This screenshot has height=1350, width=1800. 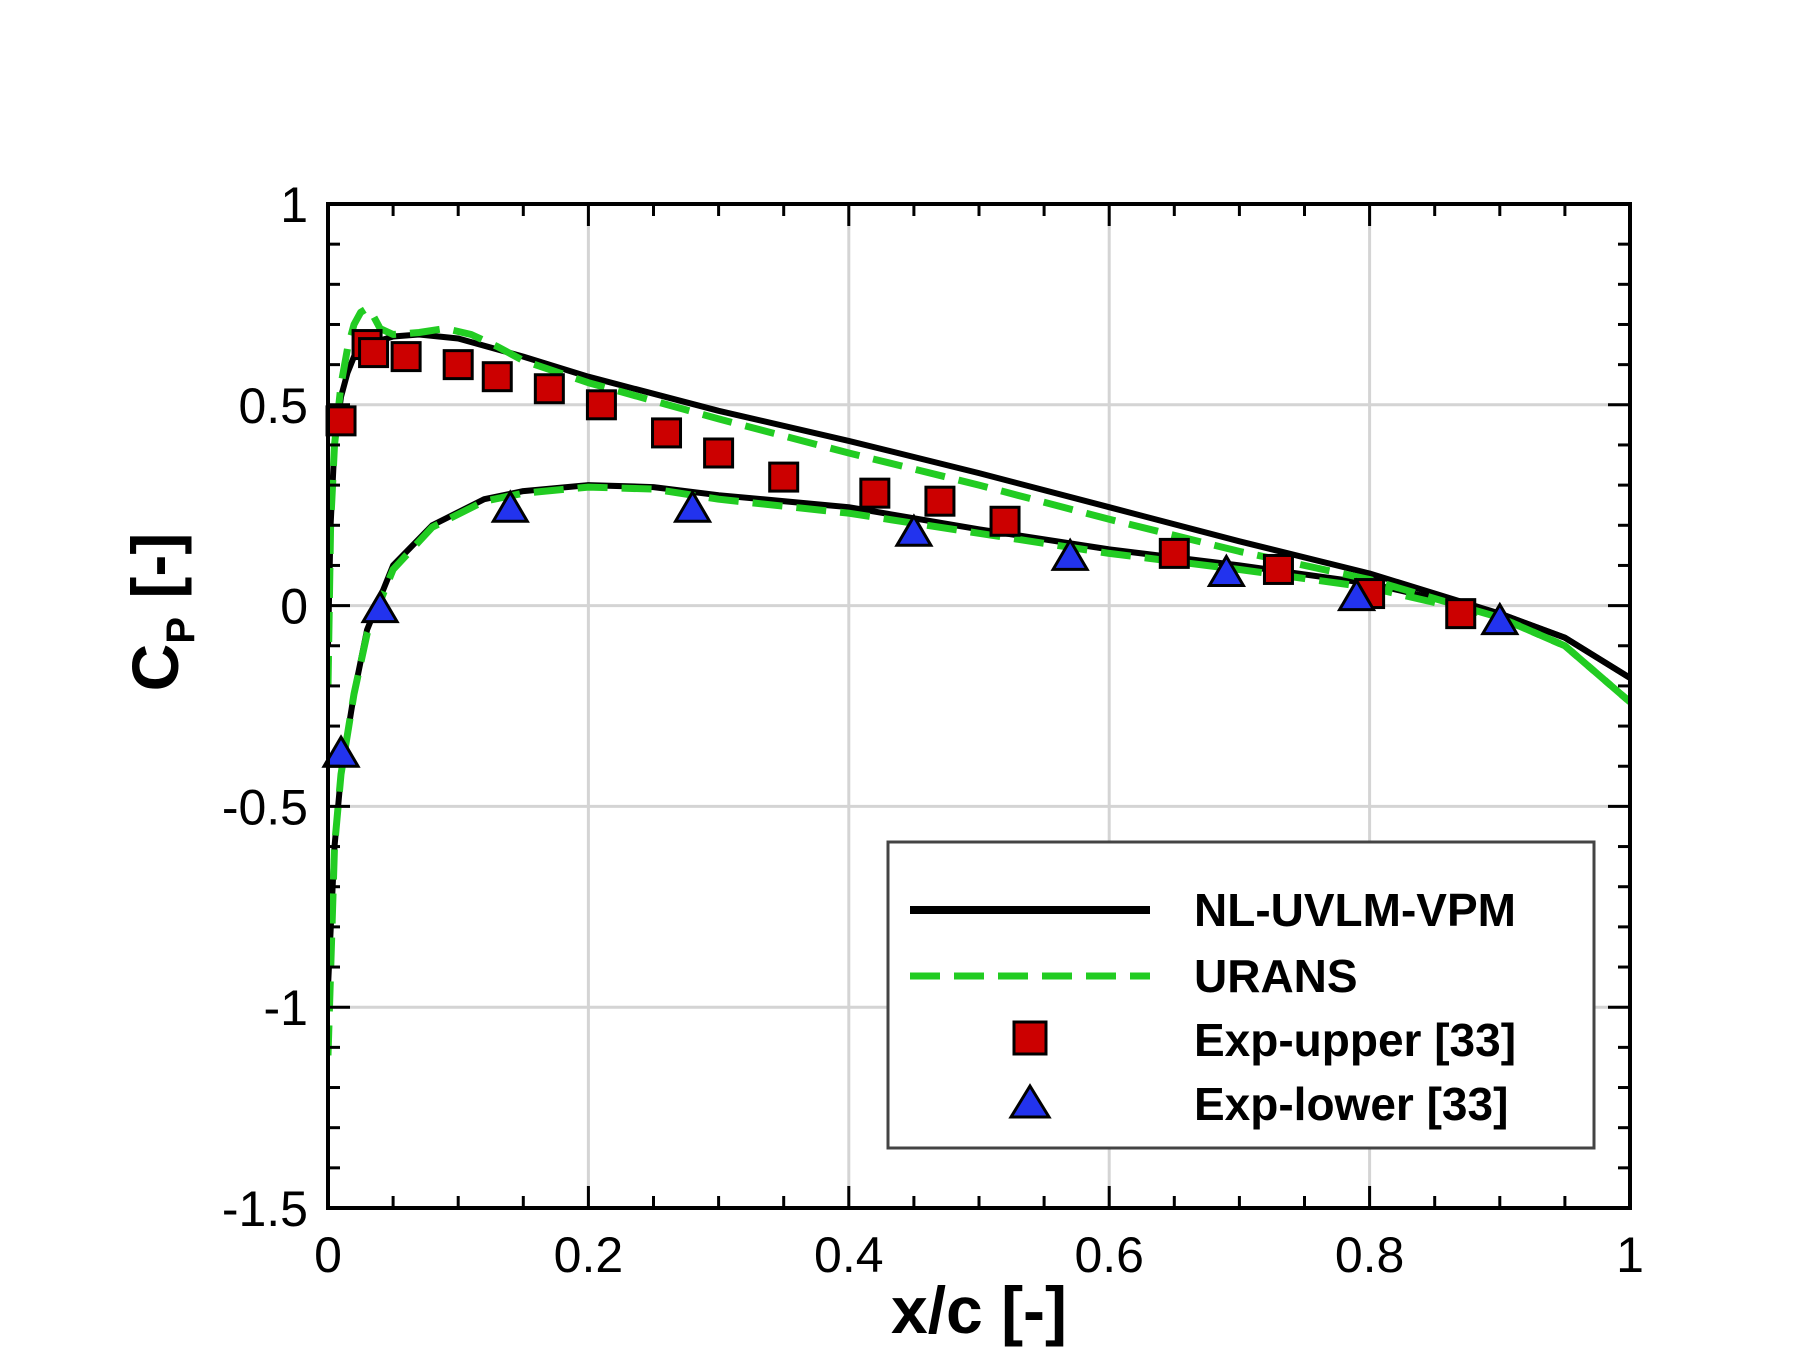 I want to click on svg-text: CP [-], so click(x=160, y=612).